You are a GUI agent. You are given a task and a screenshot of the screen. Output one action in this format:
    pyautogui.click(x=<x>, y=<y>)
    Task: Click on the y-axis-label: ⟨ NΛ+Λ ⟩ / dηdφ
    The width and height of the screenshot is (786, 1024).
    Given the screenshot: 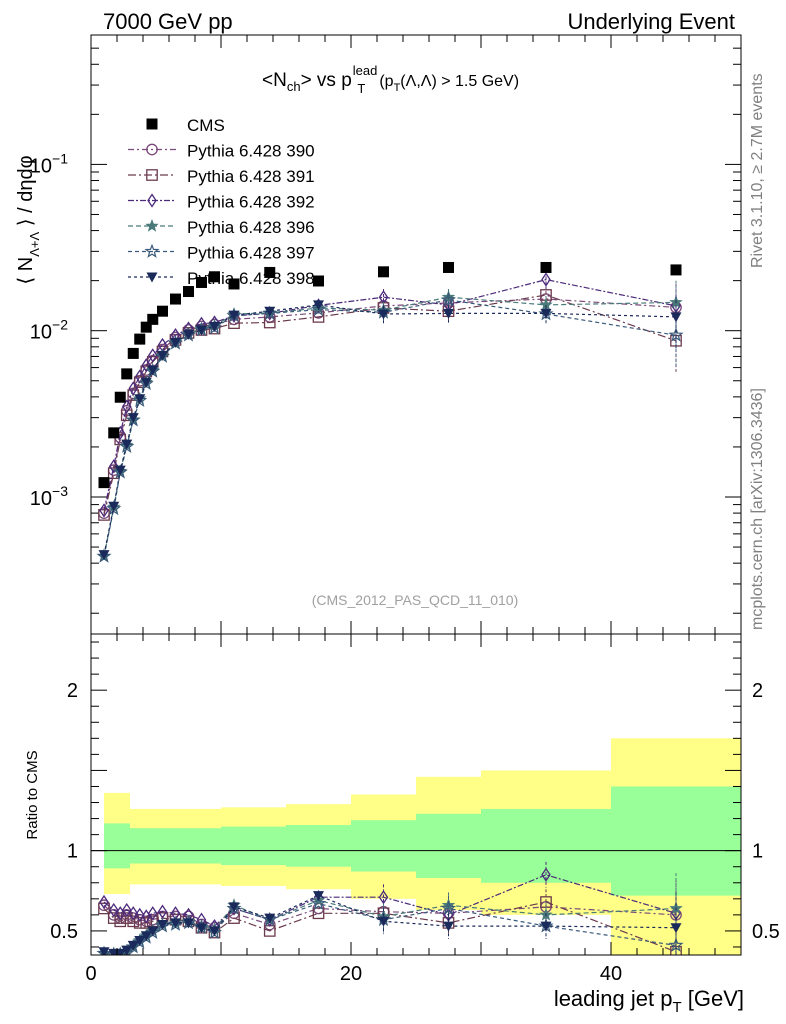 What is the action you would take?
    pyautogui.click(x=28, y=219)
    